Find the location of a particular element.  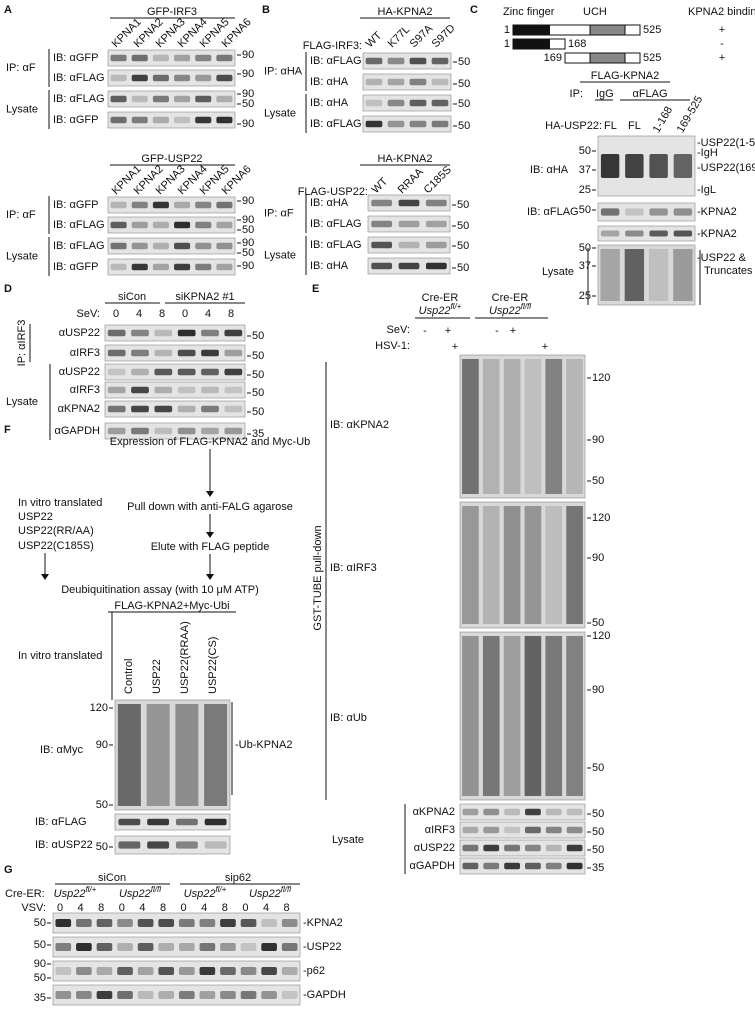

label: IP: is located at coordinates (576, 94).